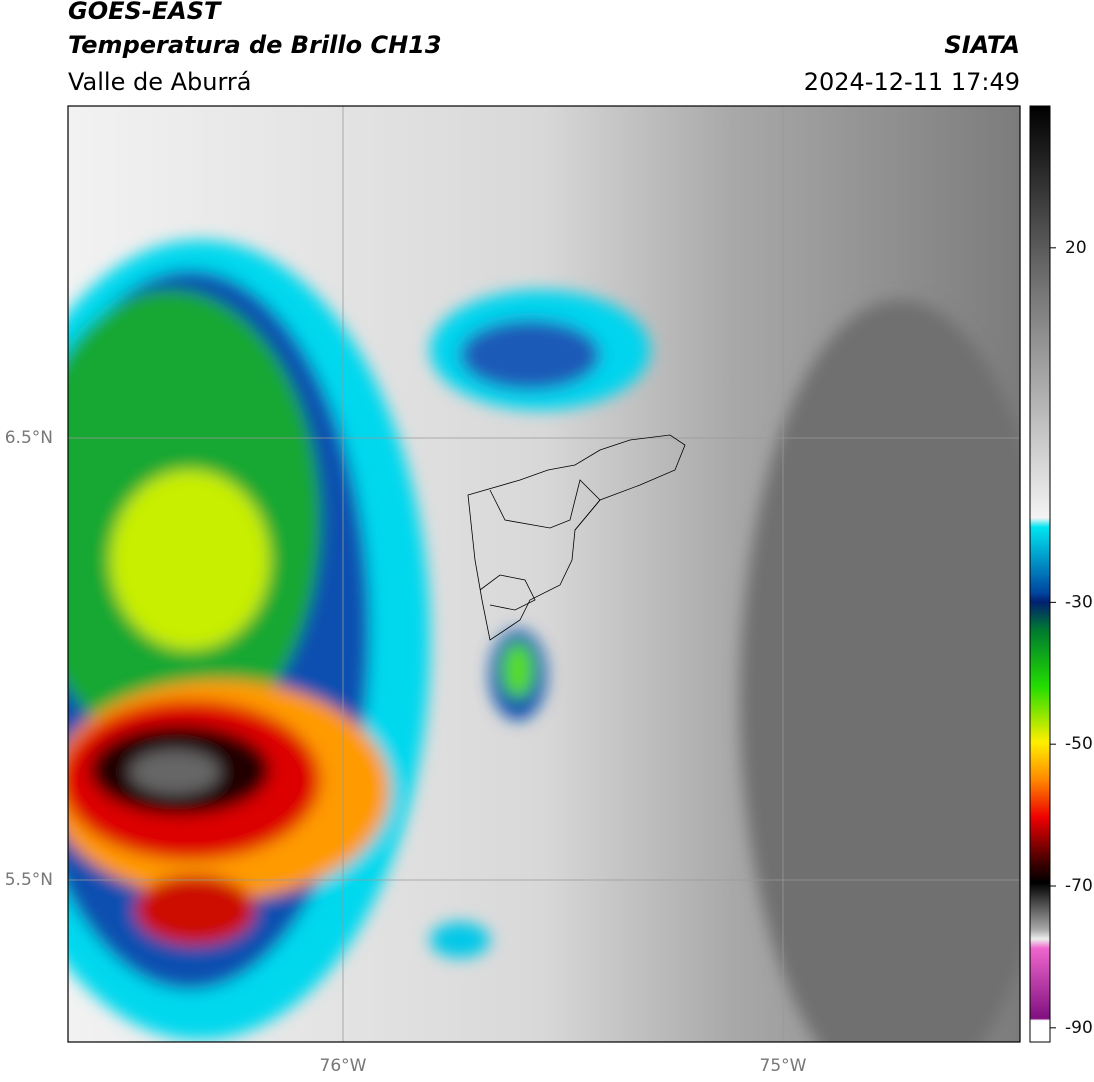  What do you see at coordinates (145, 12) in the screenshot?
I see `title: GOES-EAST` at bounding box center [145, 12].